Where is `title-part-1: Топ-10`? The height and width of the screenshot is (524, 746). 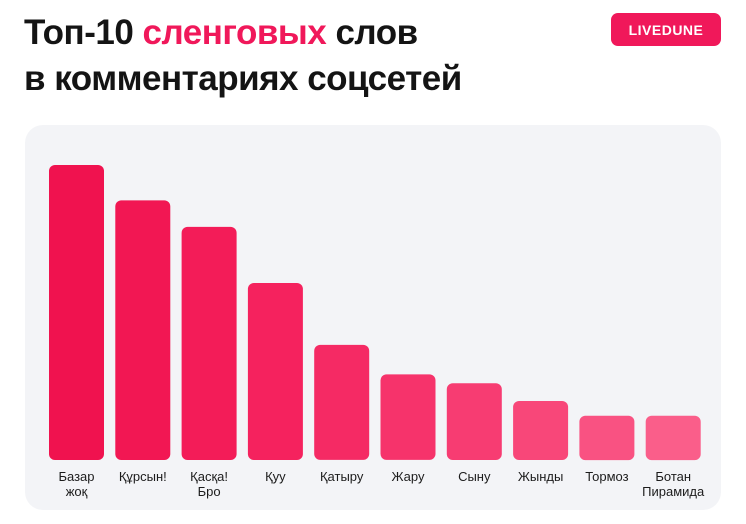 title-part-1: Топ-10 is located at coordinates (83, 32).